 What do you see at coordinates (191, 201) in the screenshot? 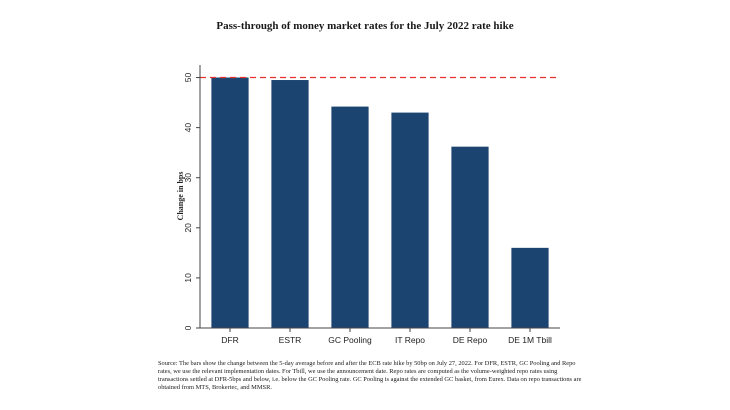
I see `y-ticks-group: 0 10 20 30 40 50` at bounding box center [191, 201].